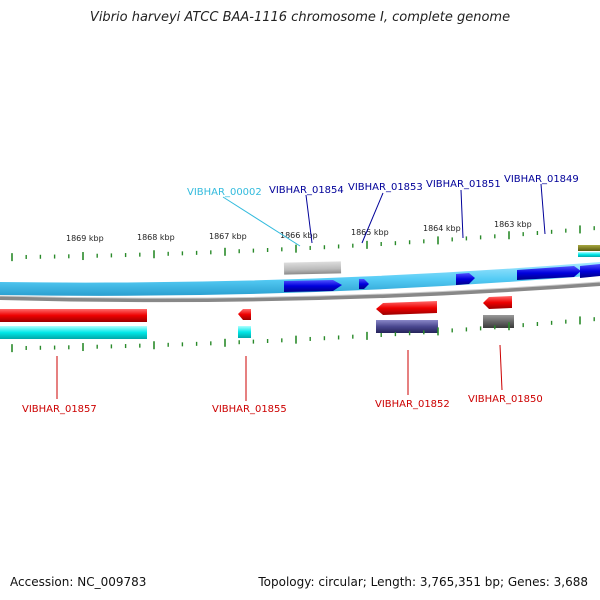 The image size is (600, 600). I want to click on accession-text: Accession: NC_009783, so click(78, 582).